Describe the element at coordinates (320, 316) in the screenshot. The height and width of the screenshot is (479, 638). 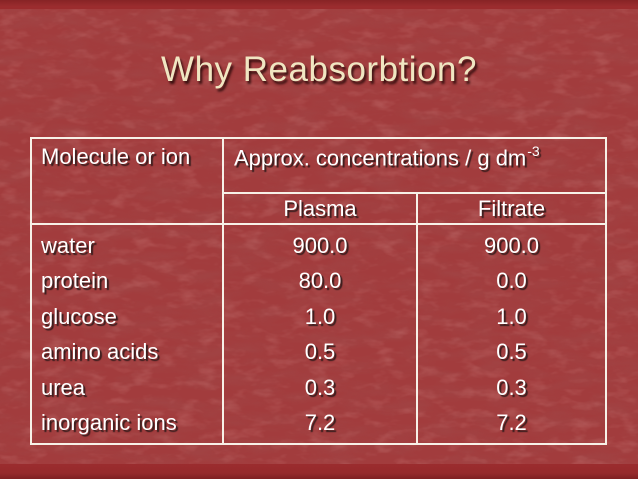
I see `plasma-value: 1.0` at that location.